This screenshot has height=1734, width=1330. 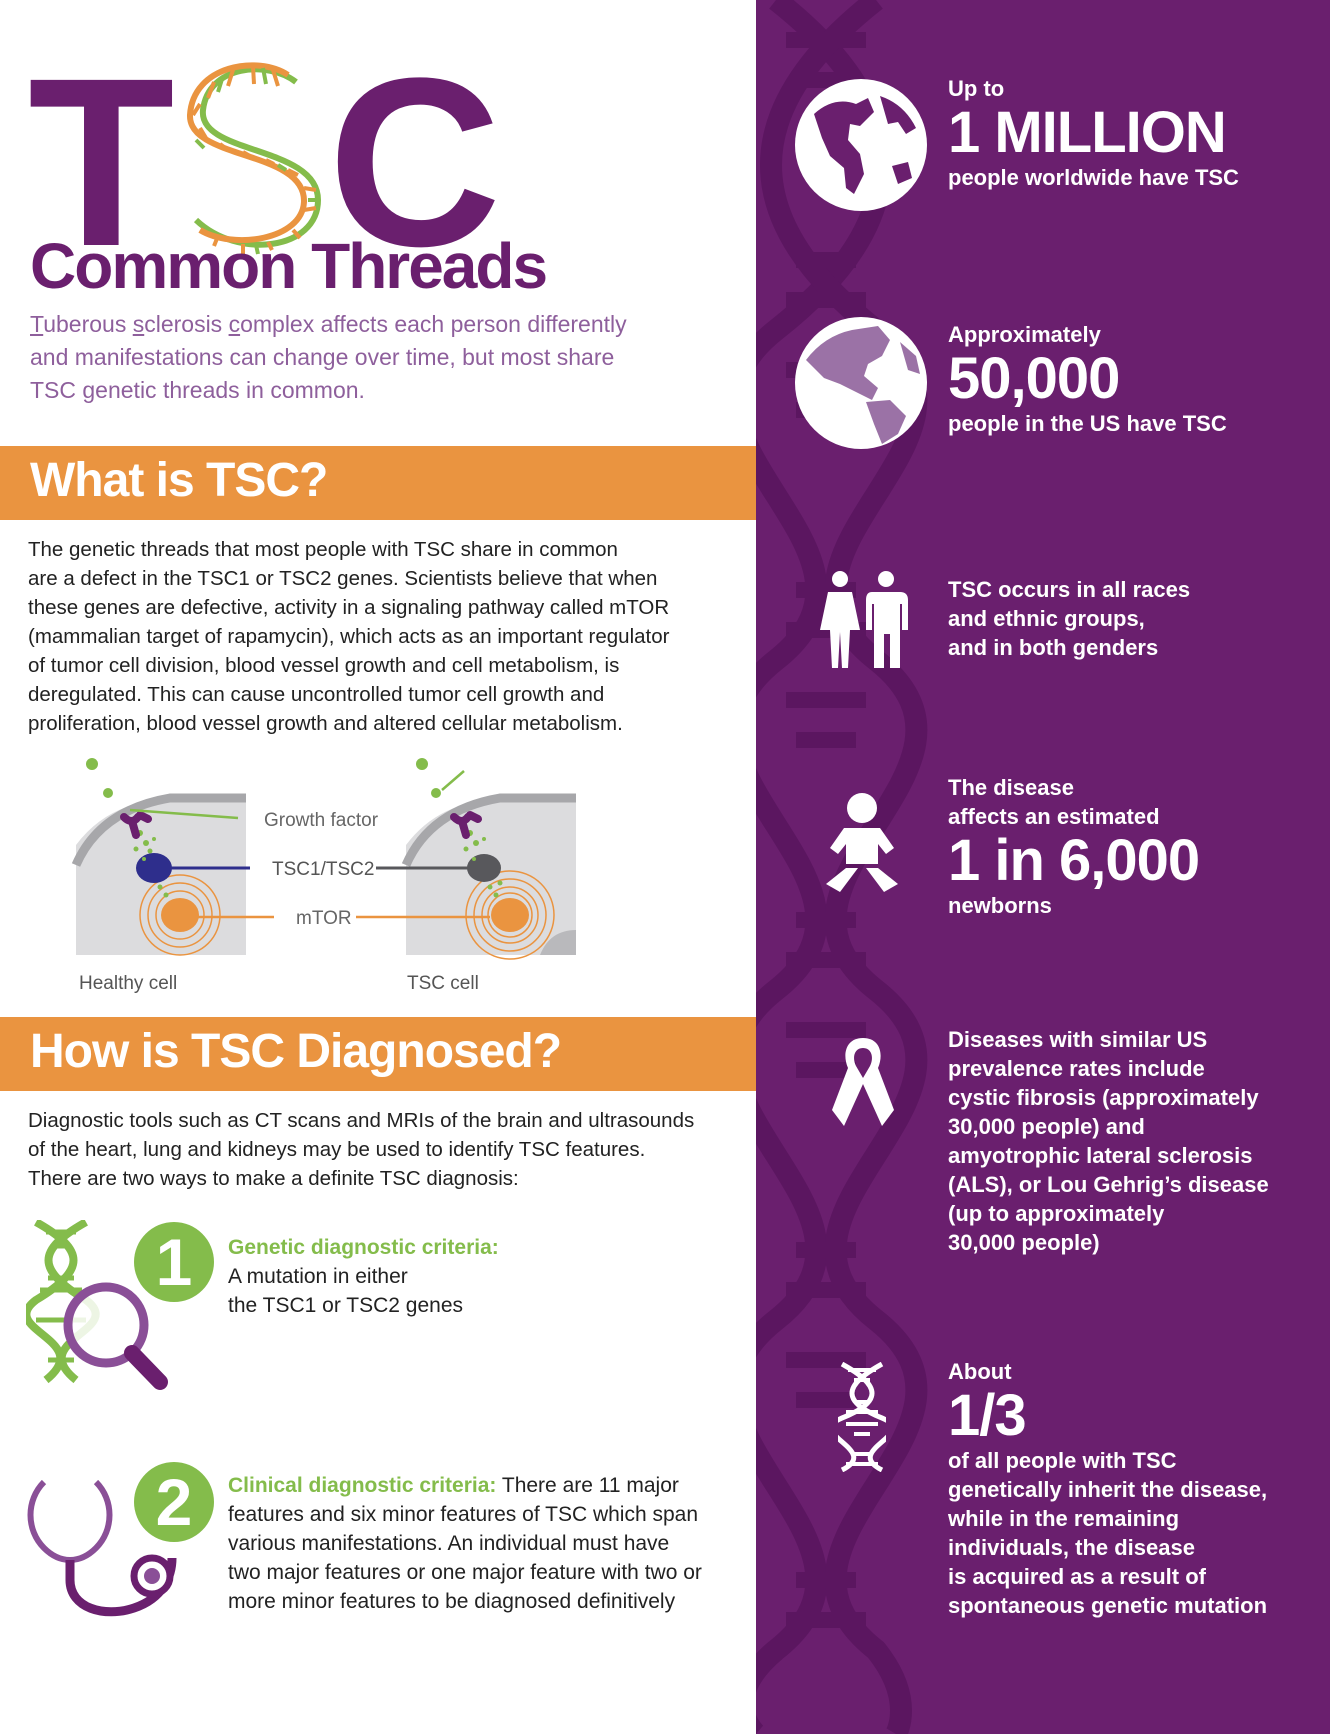 What do you see at coordinates (1046, 618) in the screenshot?
I see `stat-races-line: and ethnic groups,` at bounding box center [1046, 618].